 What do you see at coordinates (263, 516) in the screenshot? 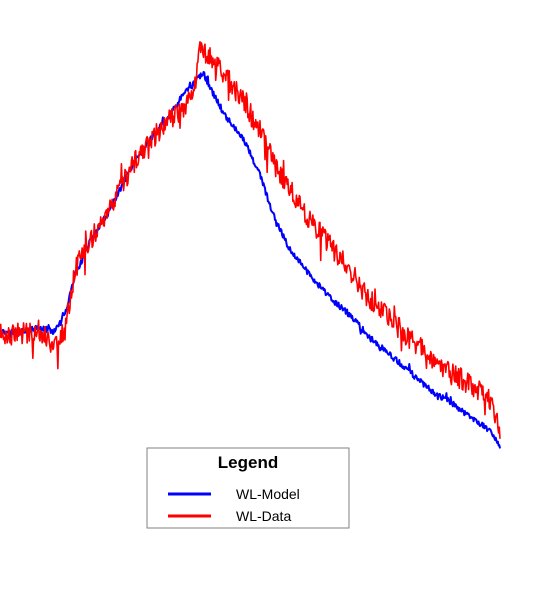
I see `legend-label-wl-data: WL-Data` at bounding box center [263, 516].